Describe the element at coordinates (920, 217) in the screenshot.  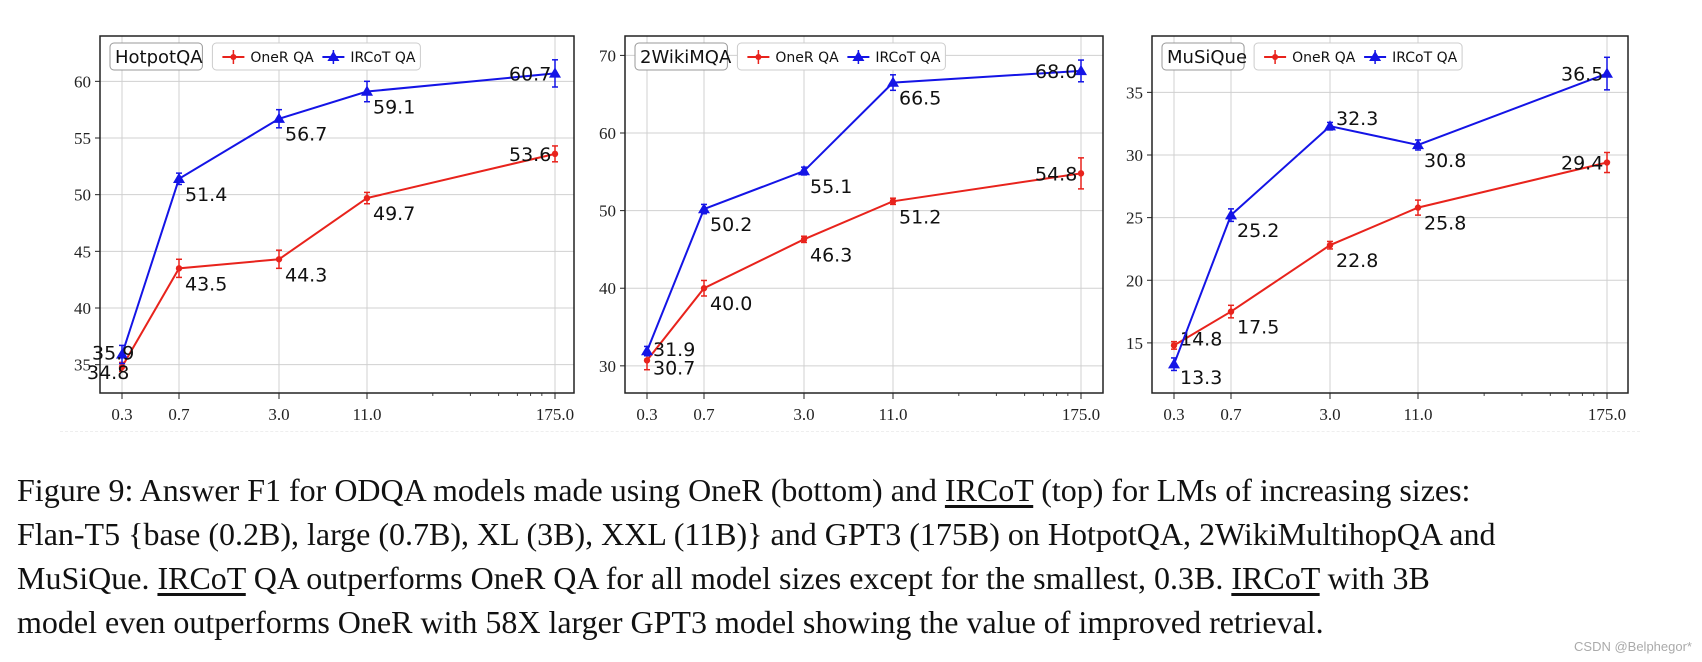
I see `data-label: 51.2` at that location.